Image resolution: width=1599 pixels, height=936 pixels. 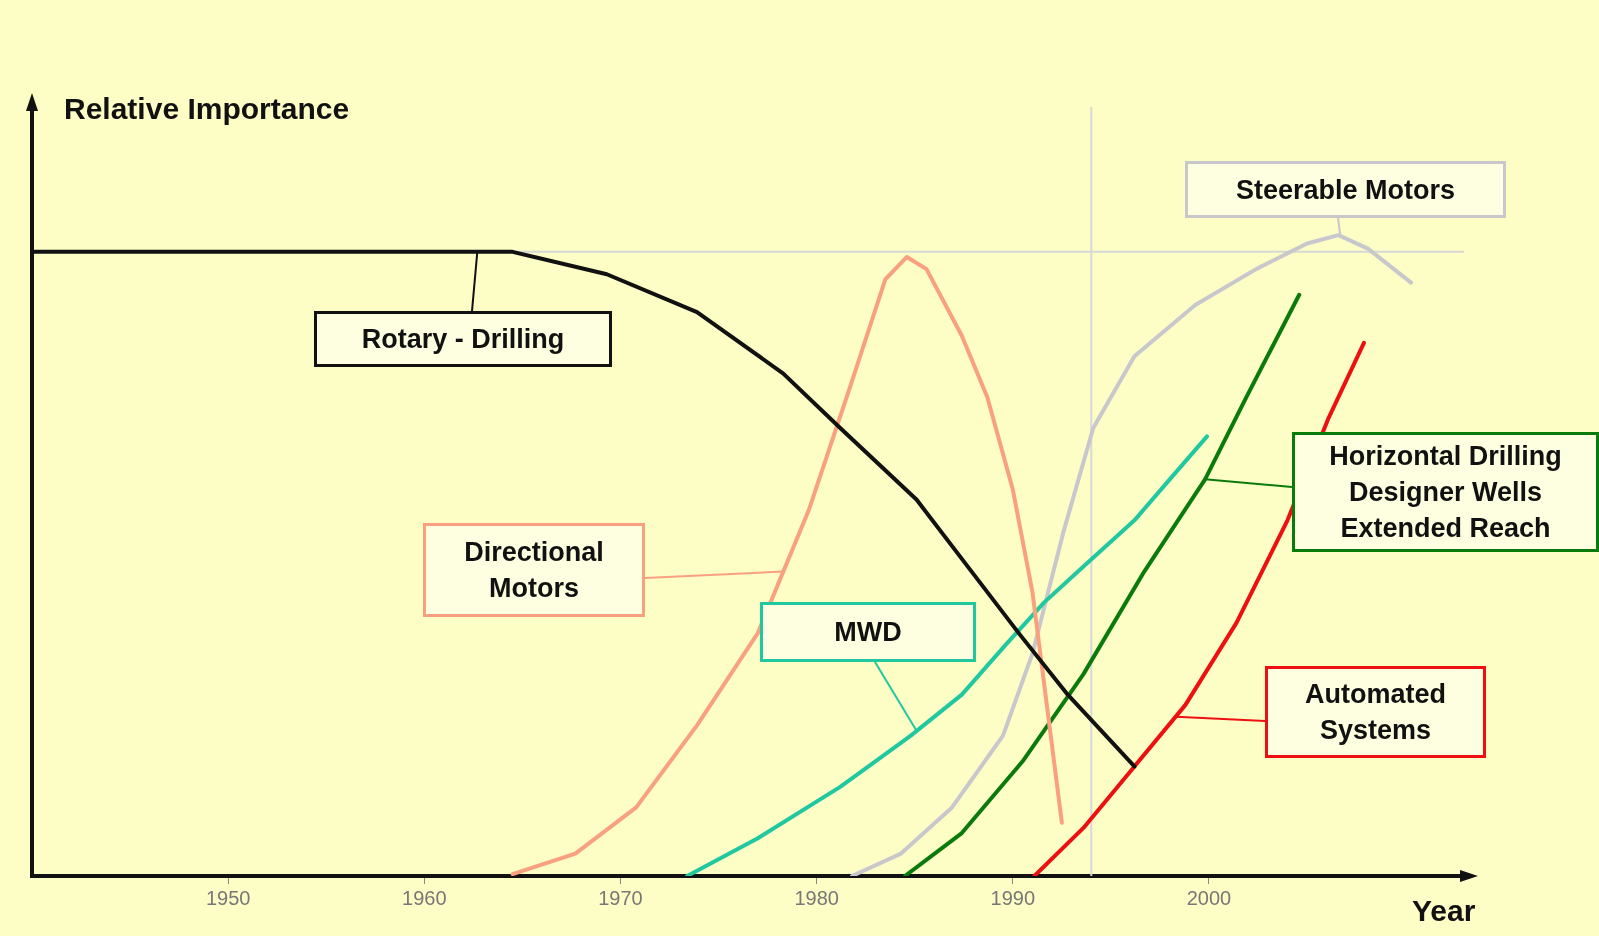 I want to click on x-tick-label: 1950, so click(x=228, y=897).